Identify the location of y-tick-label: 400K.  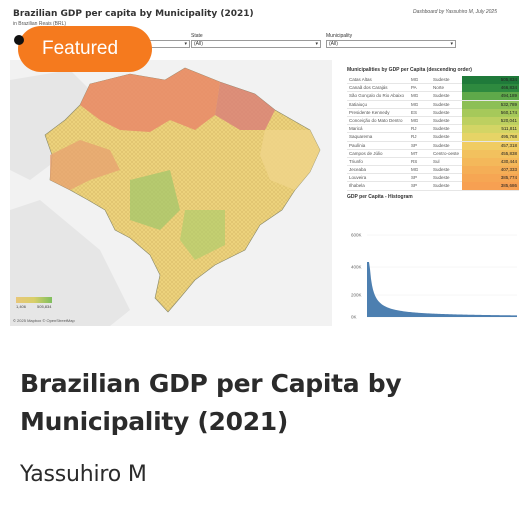
(356, 267).